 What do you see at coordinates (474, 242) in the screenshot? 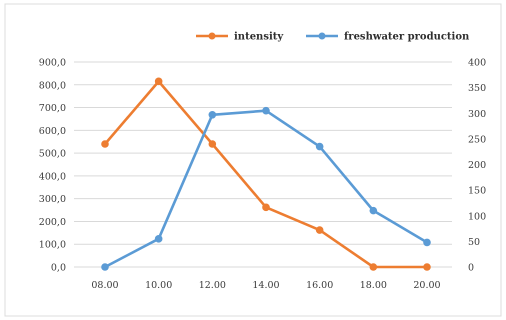
I see `y-right-tick-label: 50` at bounding box center [474, 242].